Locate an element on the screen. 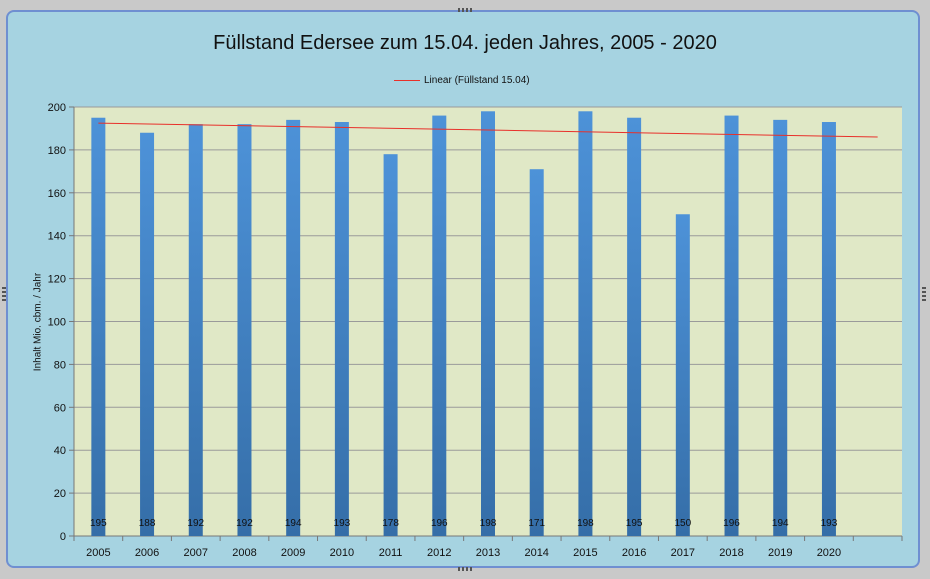  bar-2012 is located at coordinates (439, 325).